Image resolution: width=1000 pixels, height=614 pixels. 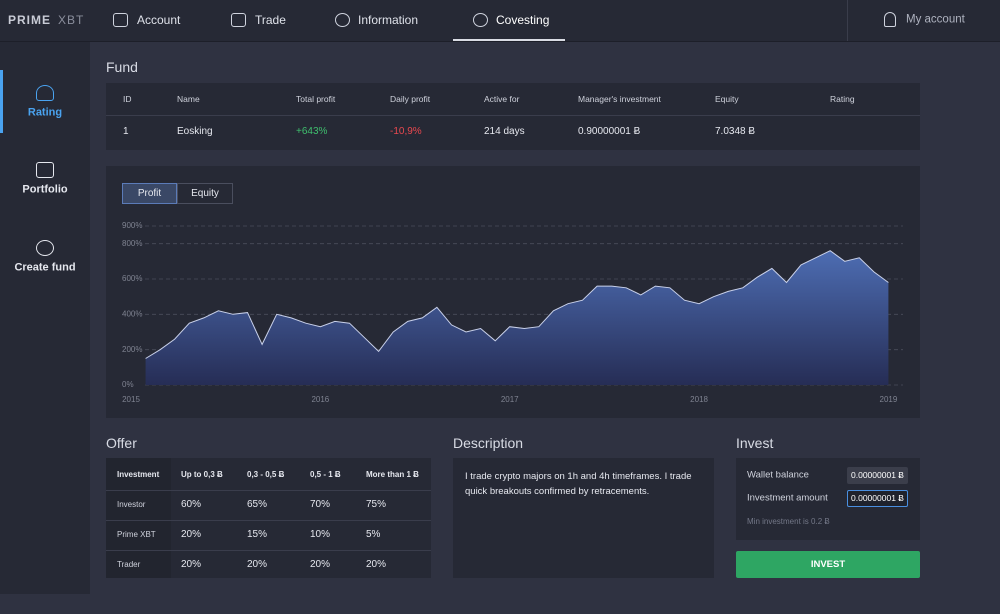 What do you see at coordinates (509, 40) in the screenshot?
I see `nav-active-underline` at bounding box center [509, 40].